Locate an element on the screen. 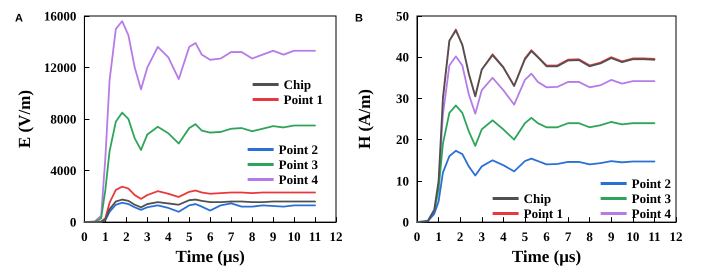 The height and width of the screenshot is (279, 701). chart-title: B is located at coordinates (359, 18).